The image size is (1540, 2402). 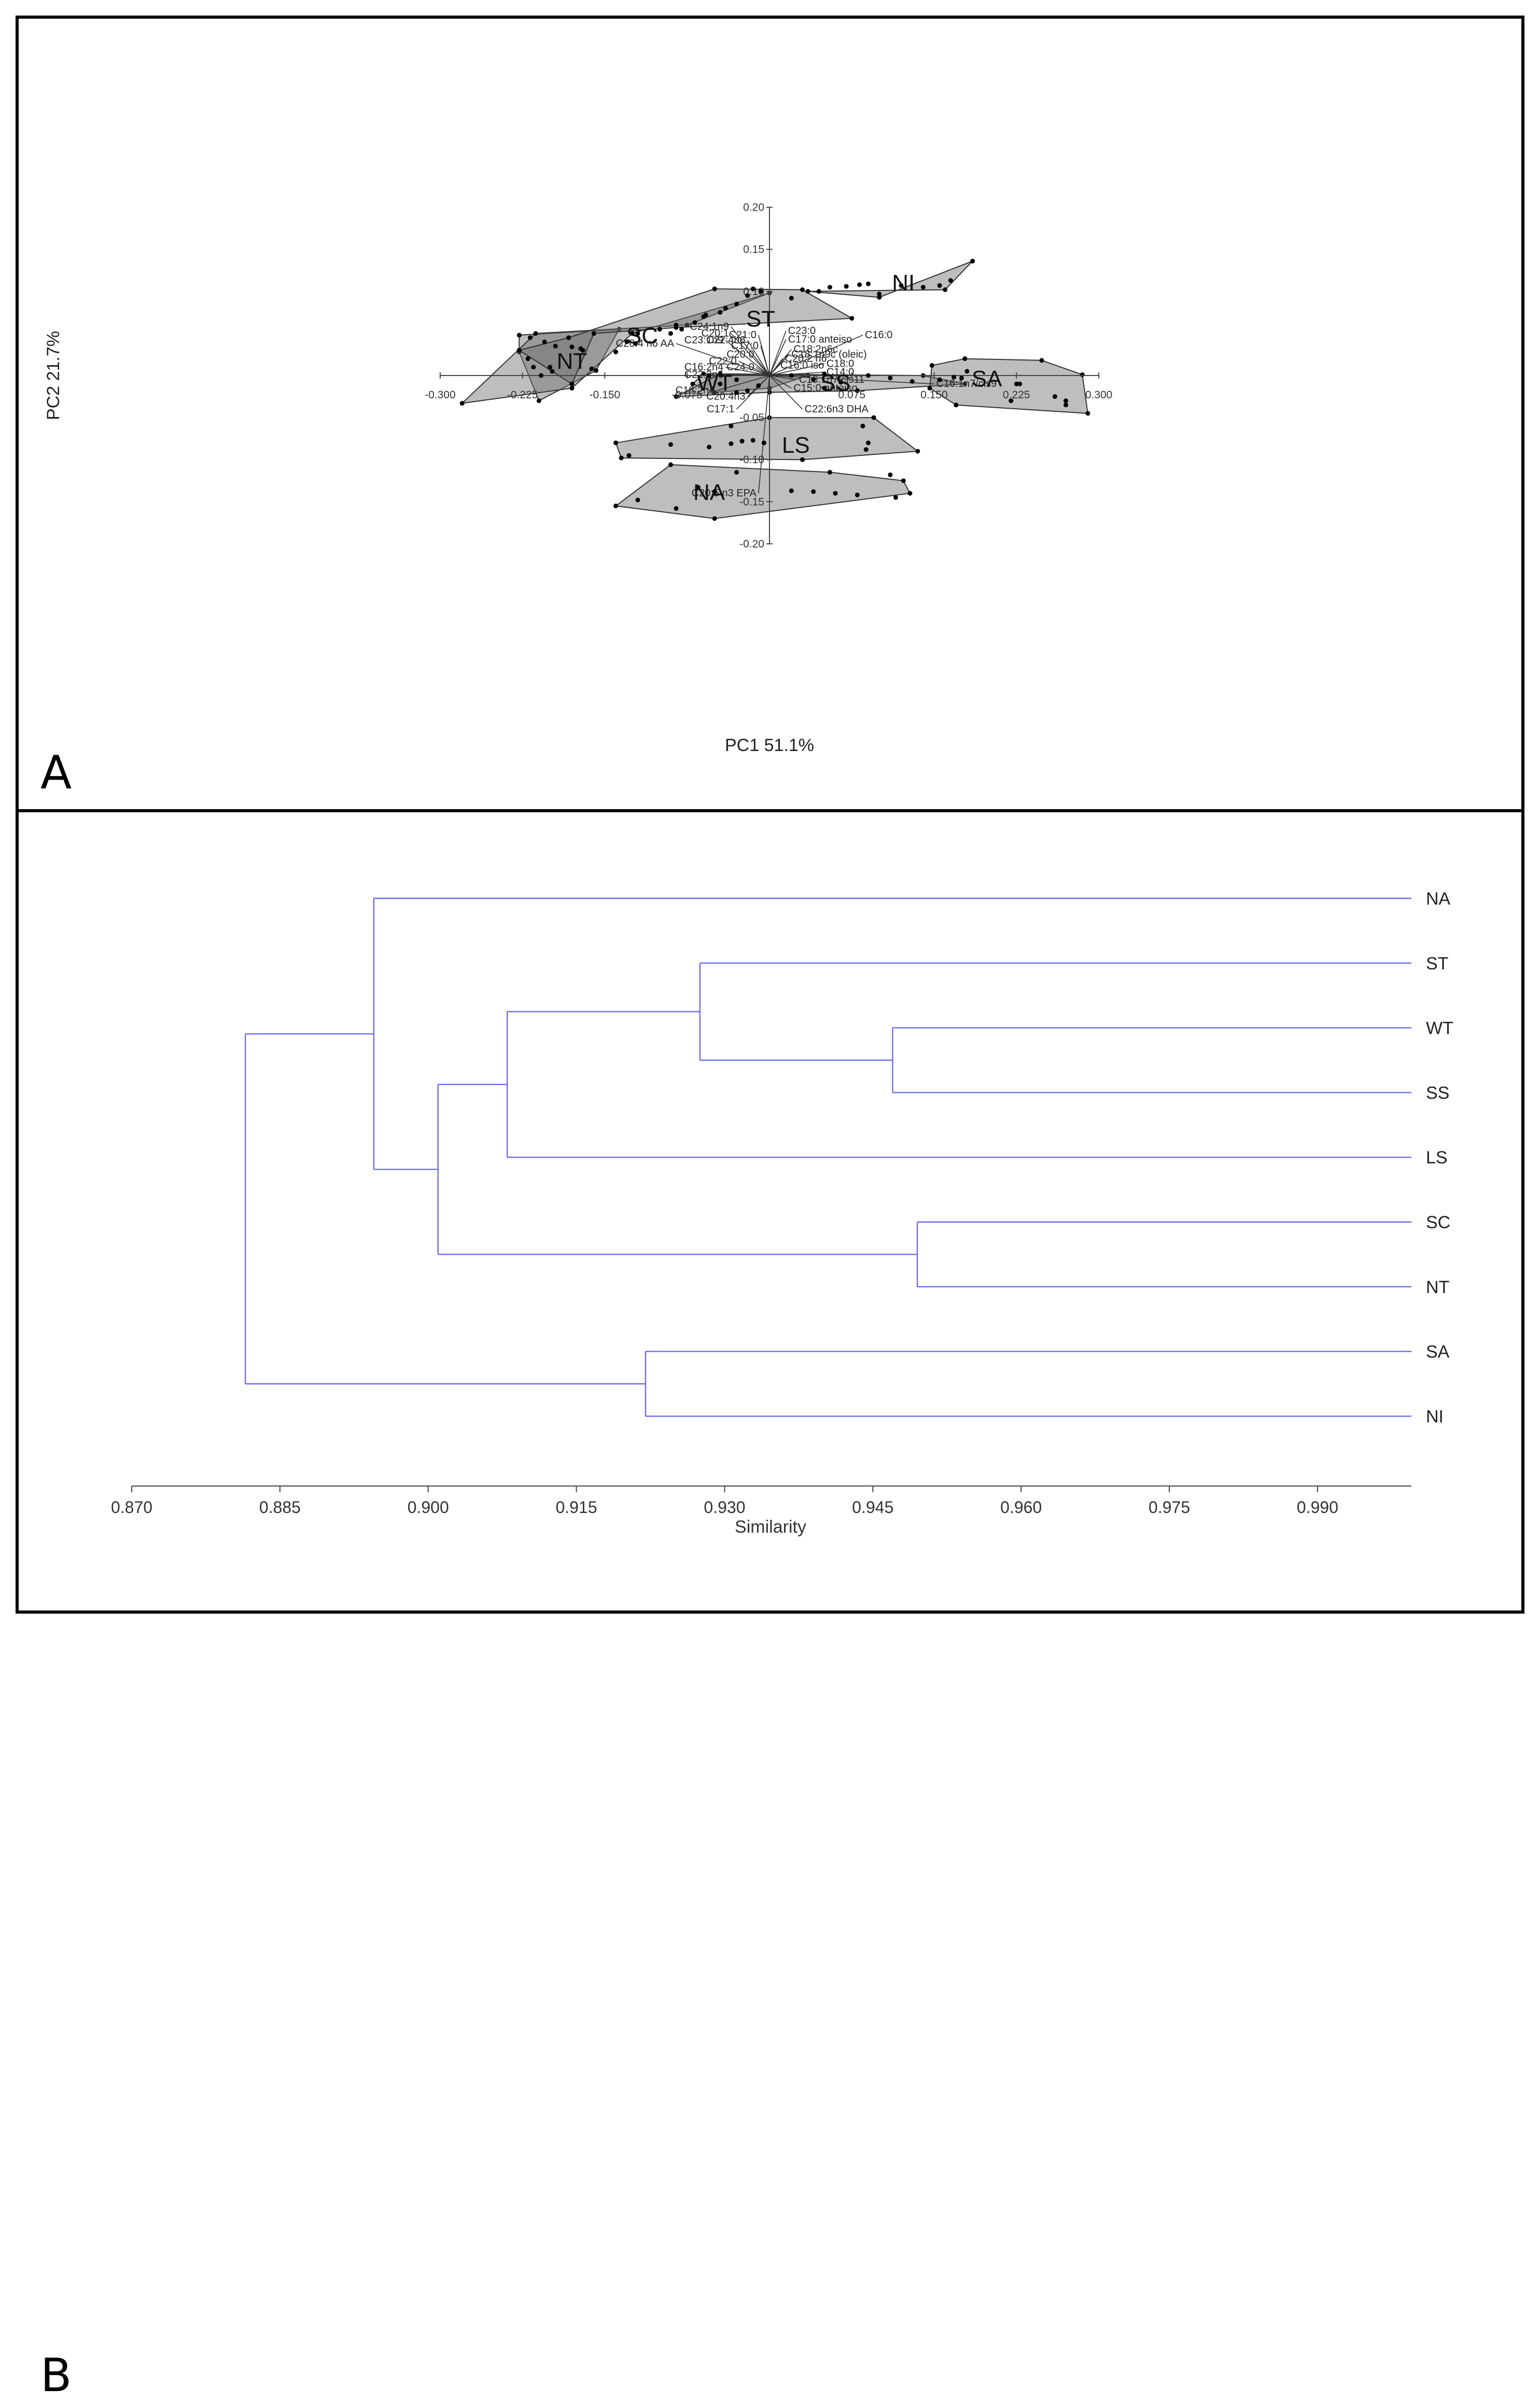 I want to click on panel-b-label: B, so click(x=56, y=2375).